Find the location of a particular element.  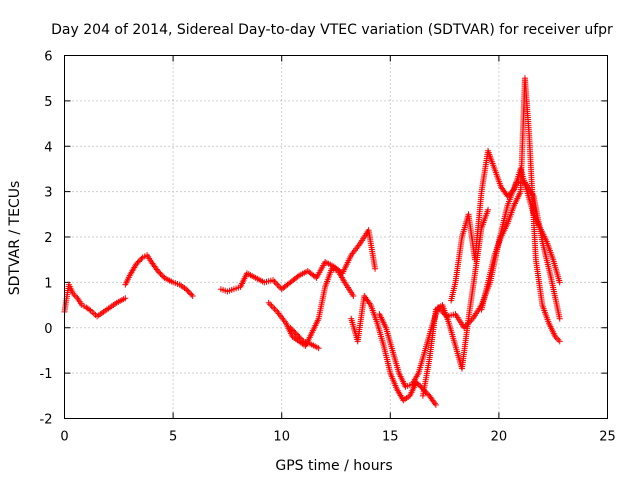

y-tick-label: 3 is located at coordinates (48, 193).